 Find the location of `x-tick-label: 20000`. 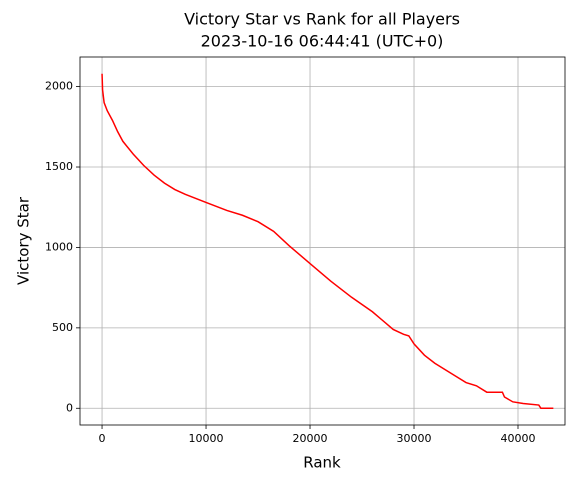

x-tick-label: 20000 is located at coordinates (310, 438).